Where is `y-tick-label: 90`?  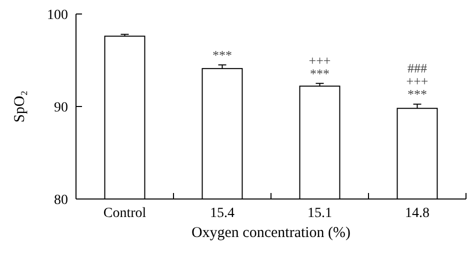
y-tick-label: 90 is located at coordinates (61, 108).